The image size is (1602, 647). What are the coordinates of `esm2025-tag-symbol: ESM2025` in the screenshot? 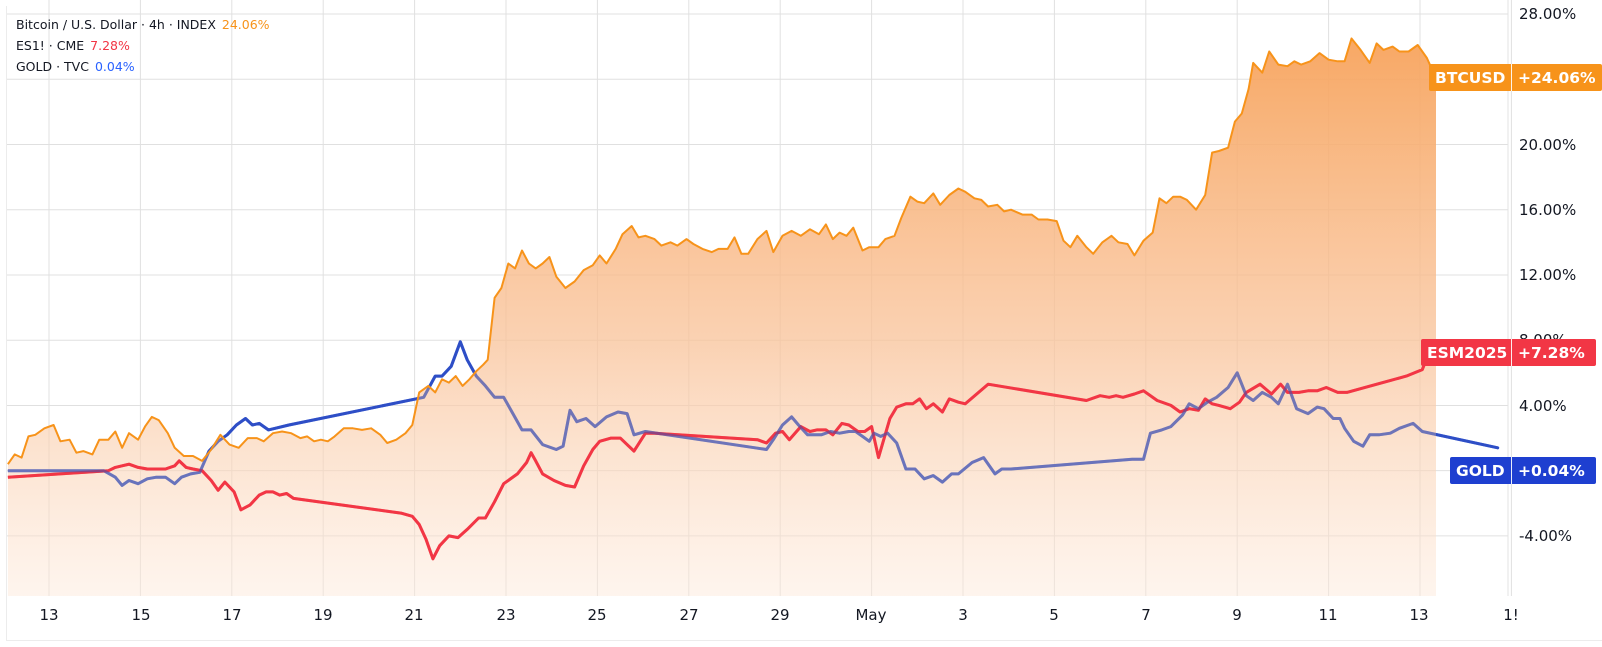 It's located at (1466, 352).